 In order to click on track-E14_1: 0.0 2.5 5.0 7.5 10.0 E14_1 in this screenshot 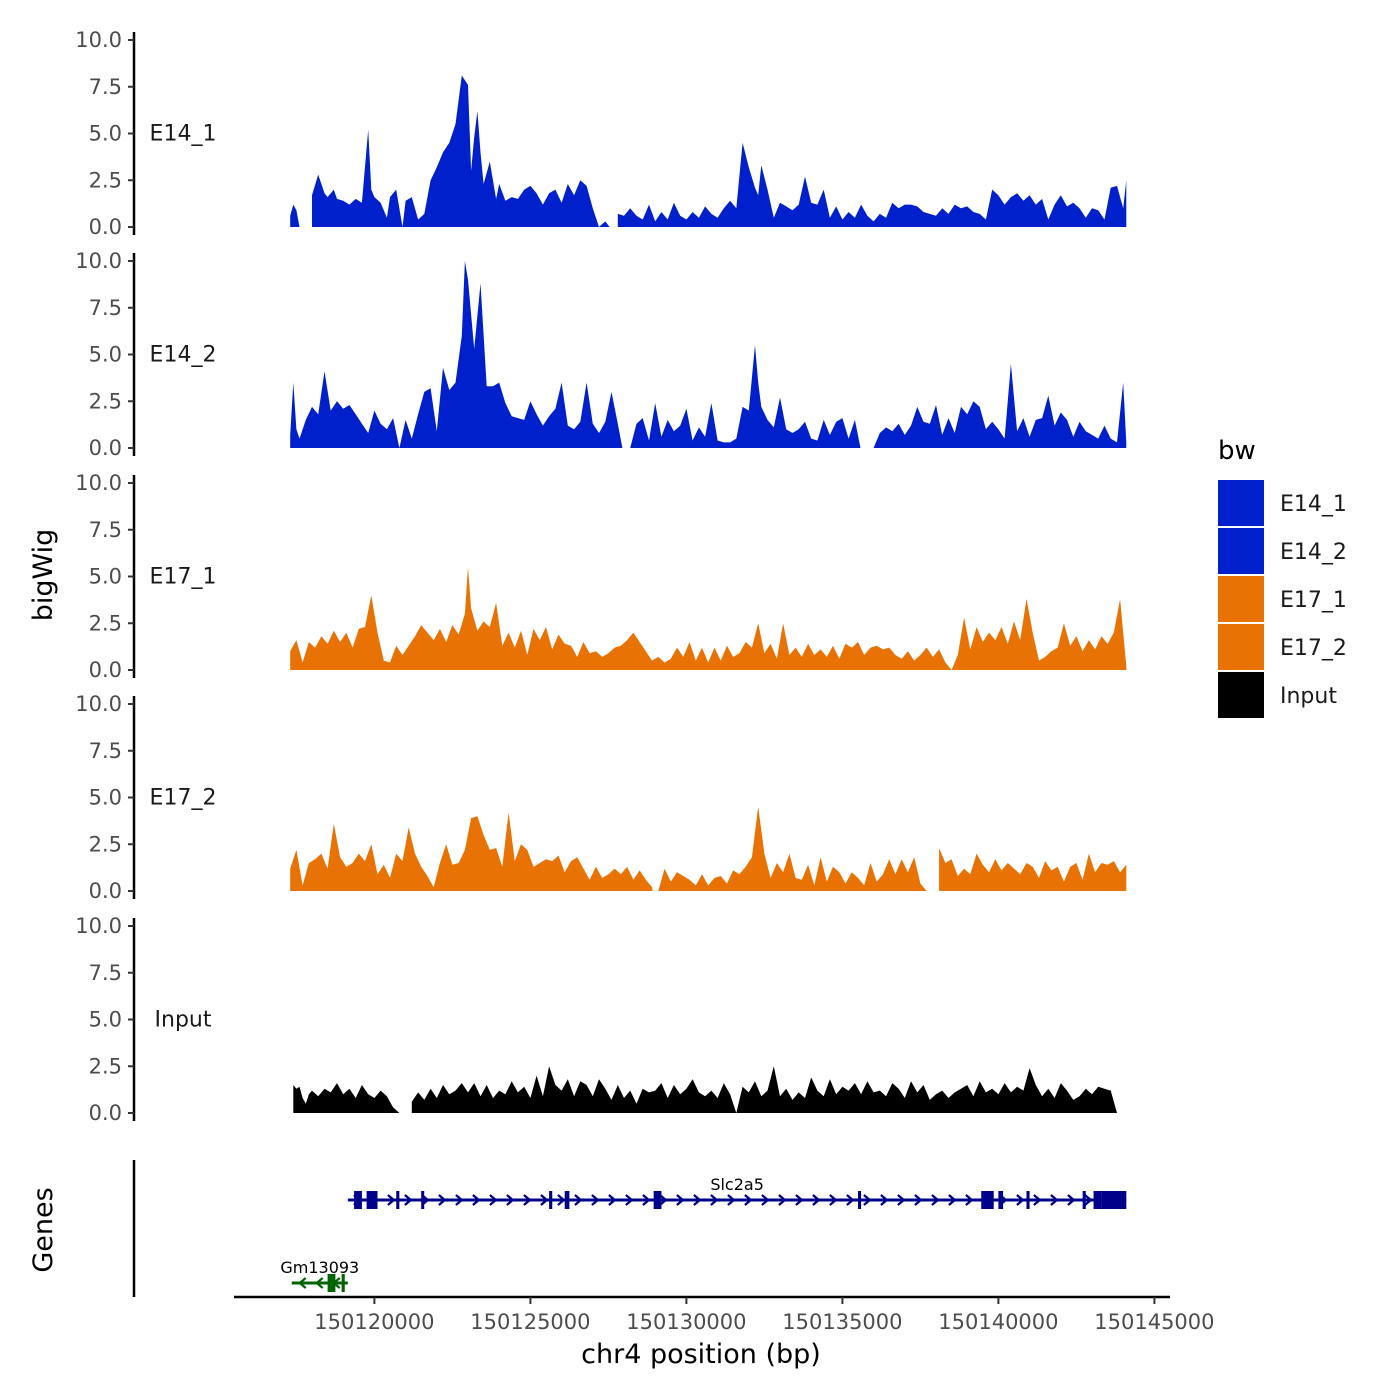, I will do `click(601, 133)`.